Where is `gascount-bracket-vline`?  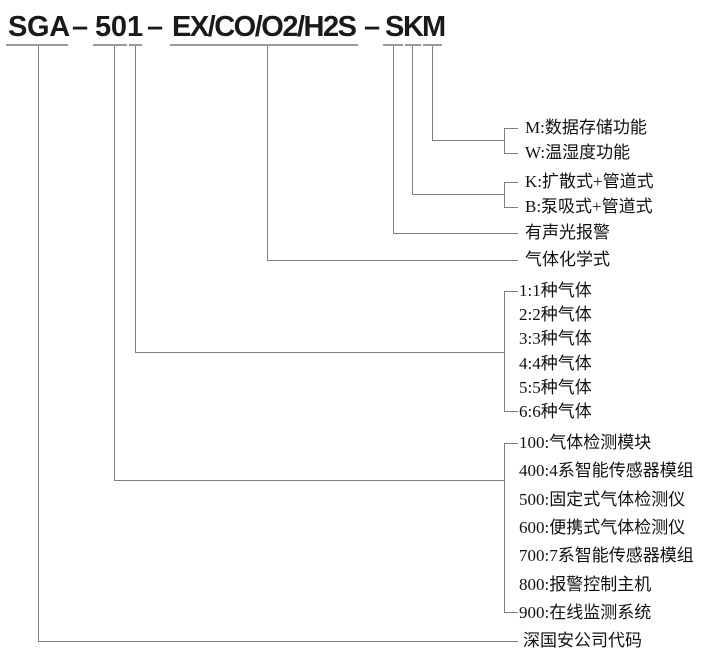
gascount-bracket-vline is located at coordinates (504, 351).